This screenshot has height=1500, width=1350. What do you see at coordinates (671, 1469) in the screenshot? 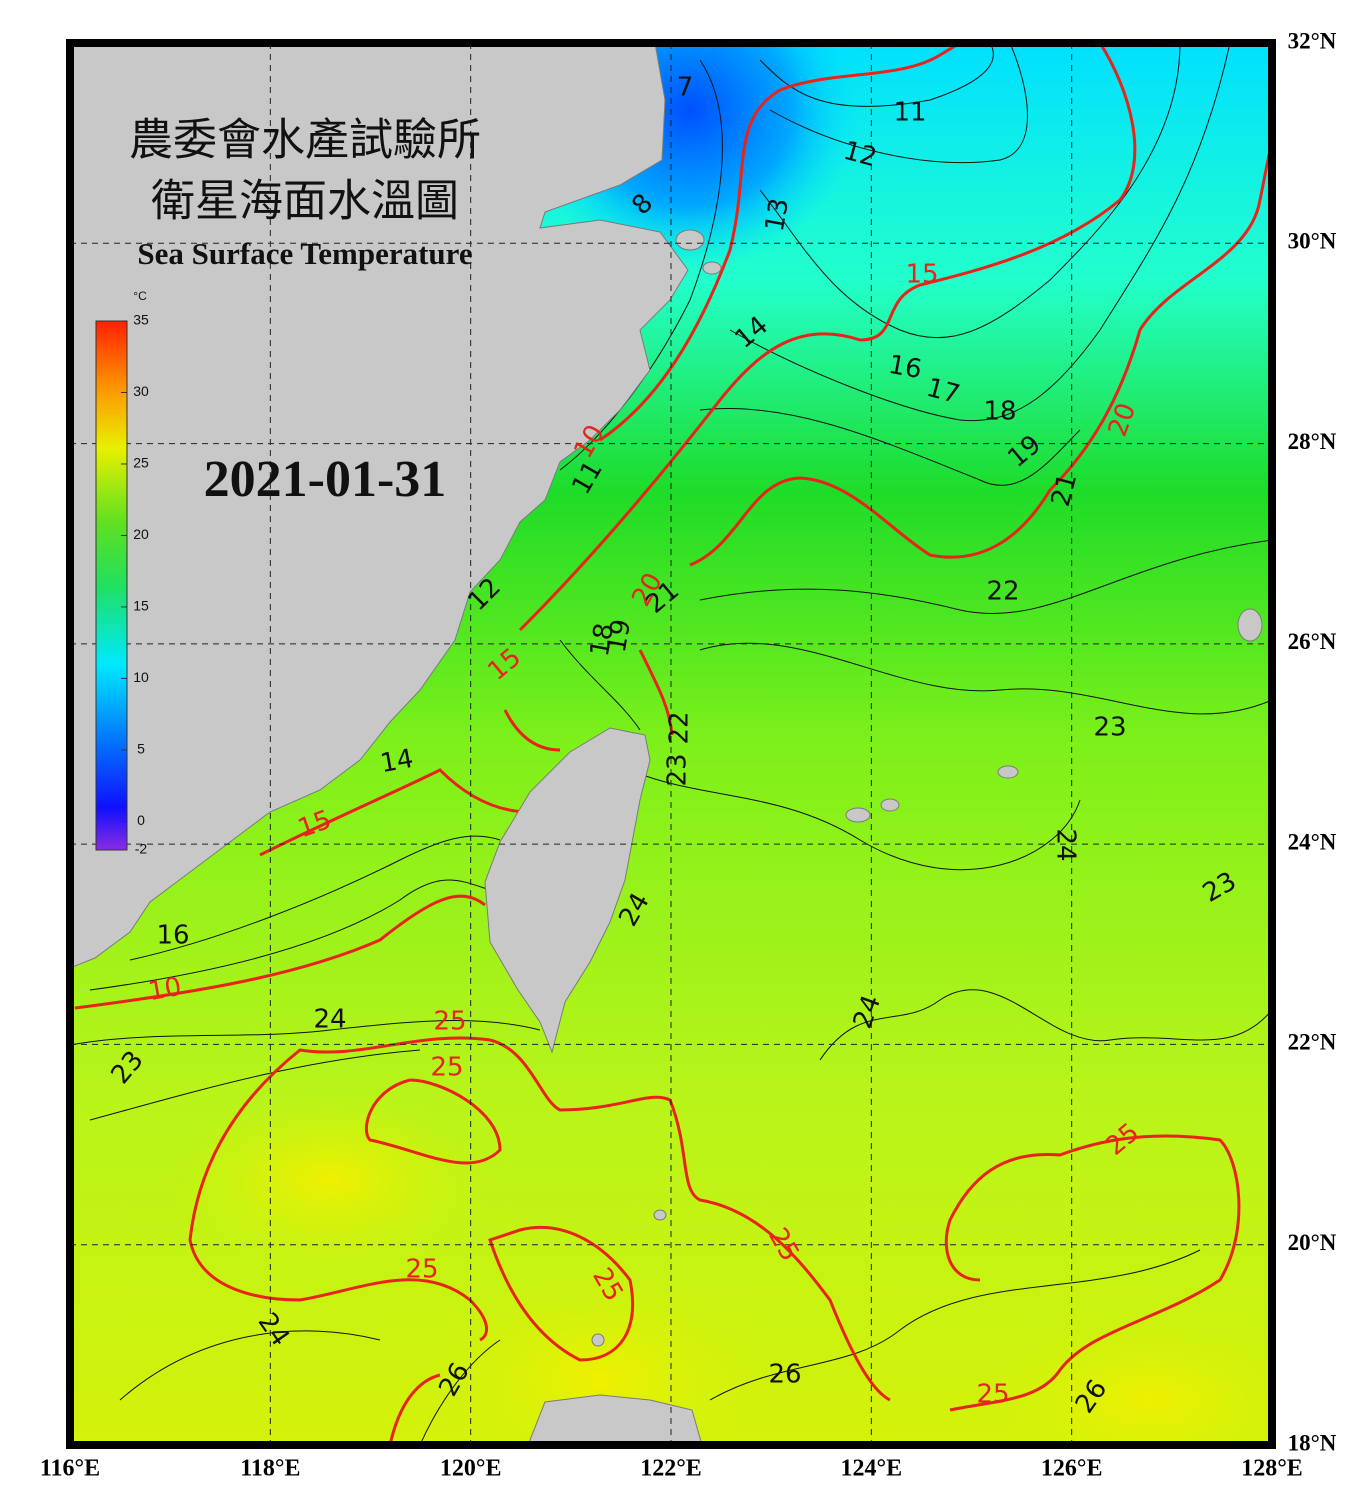
I see `lon-label: 122°E` at bounding box center [671, 1469].